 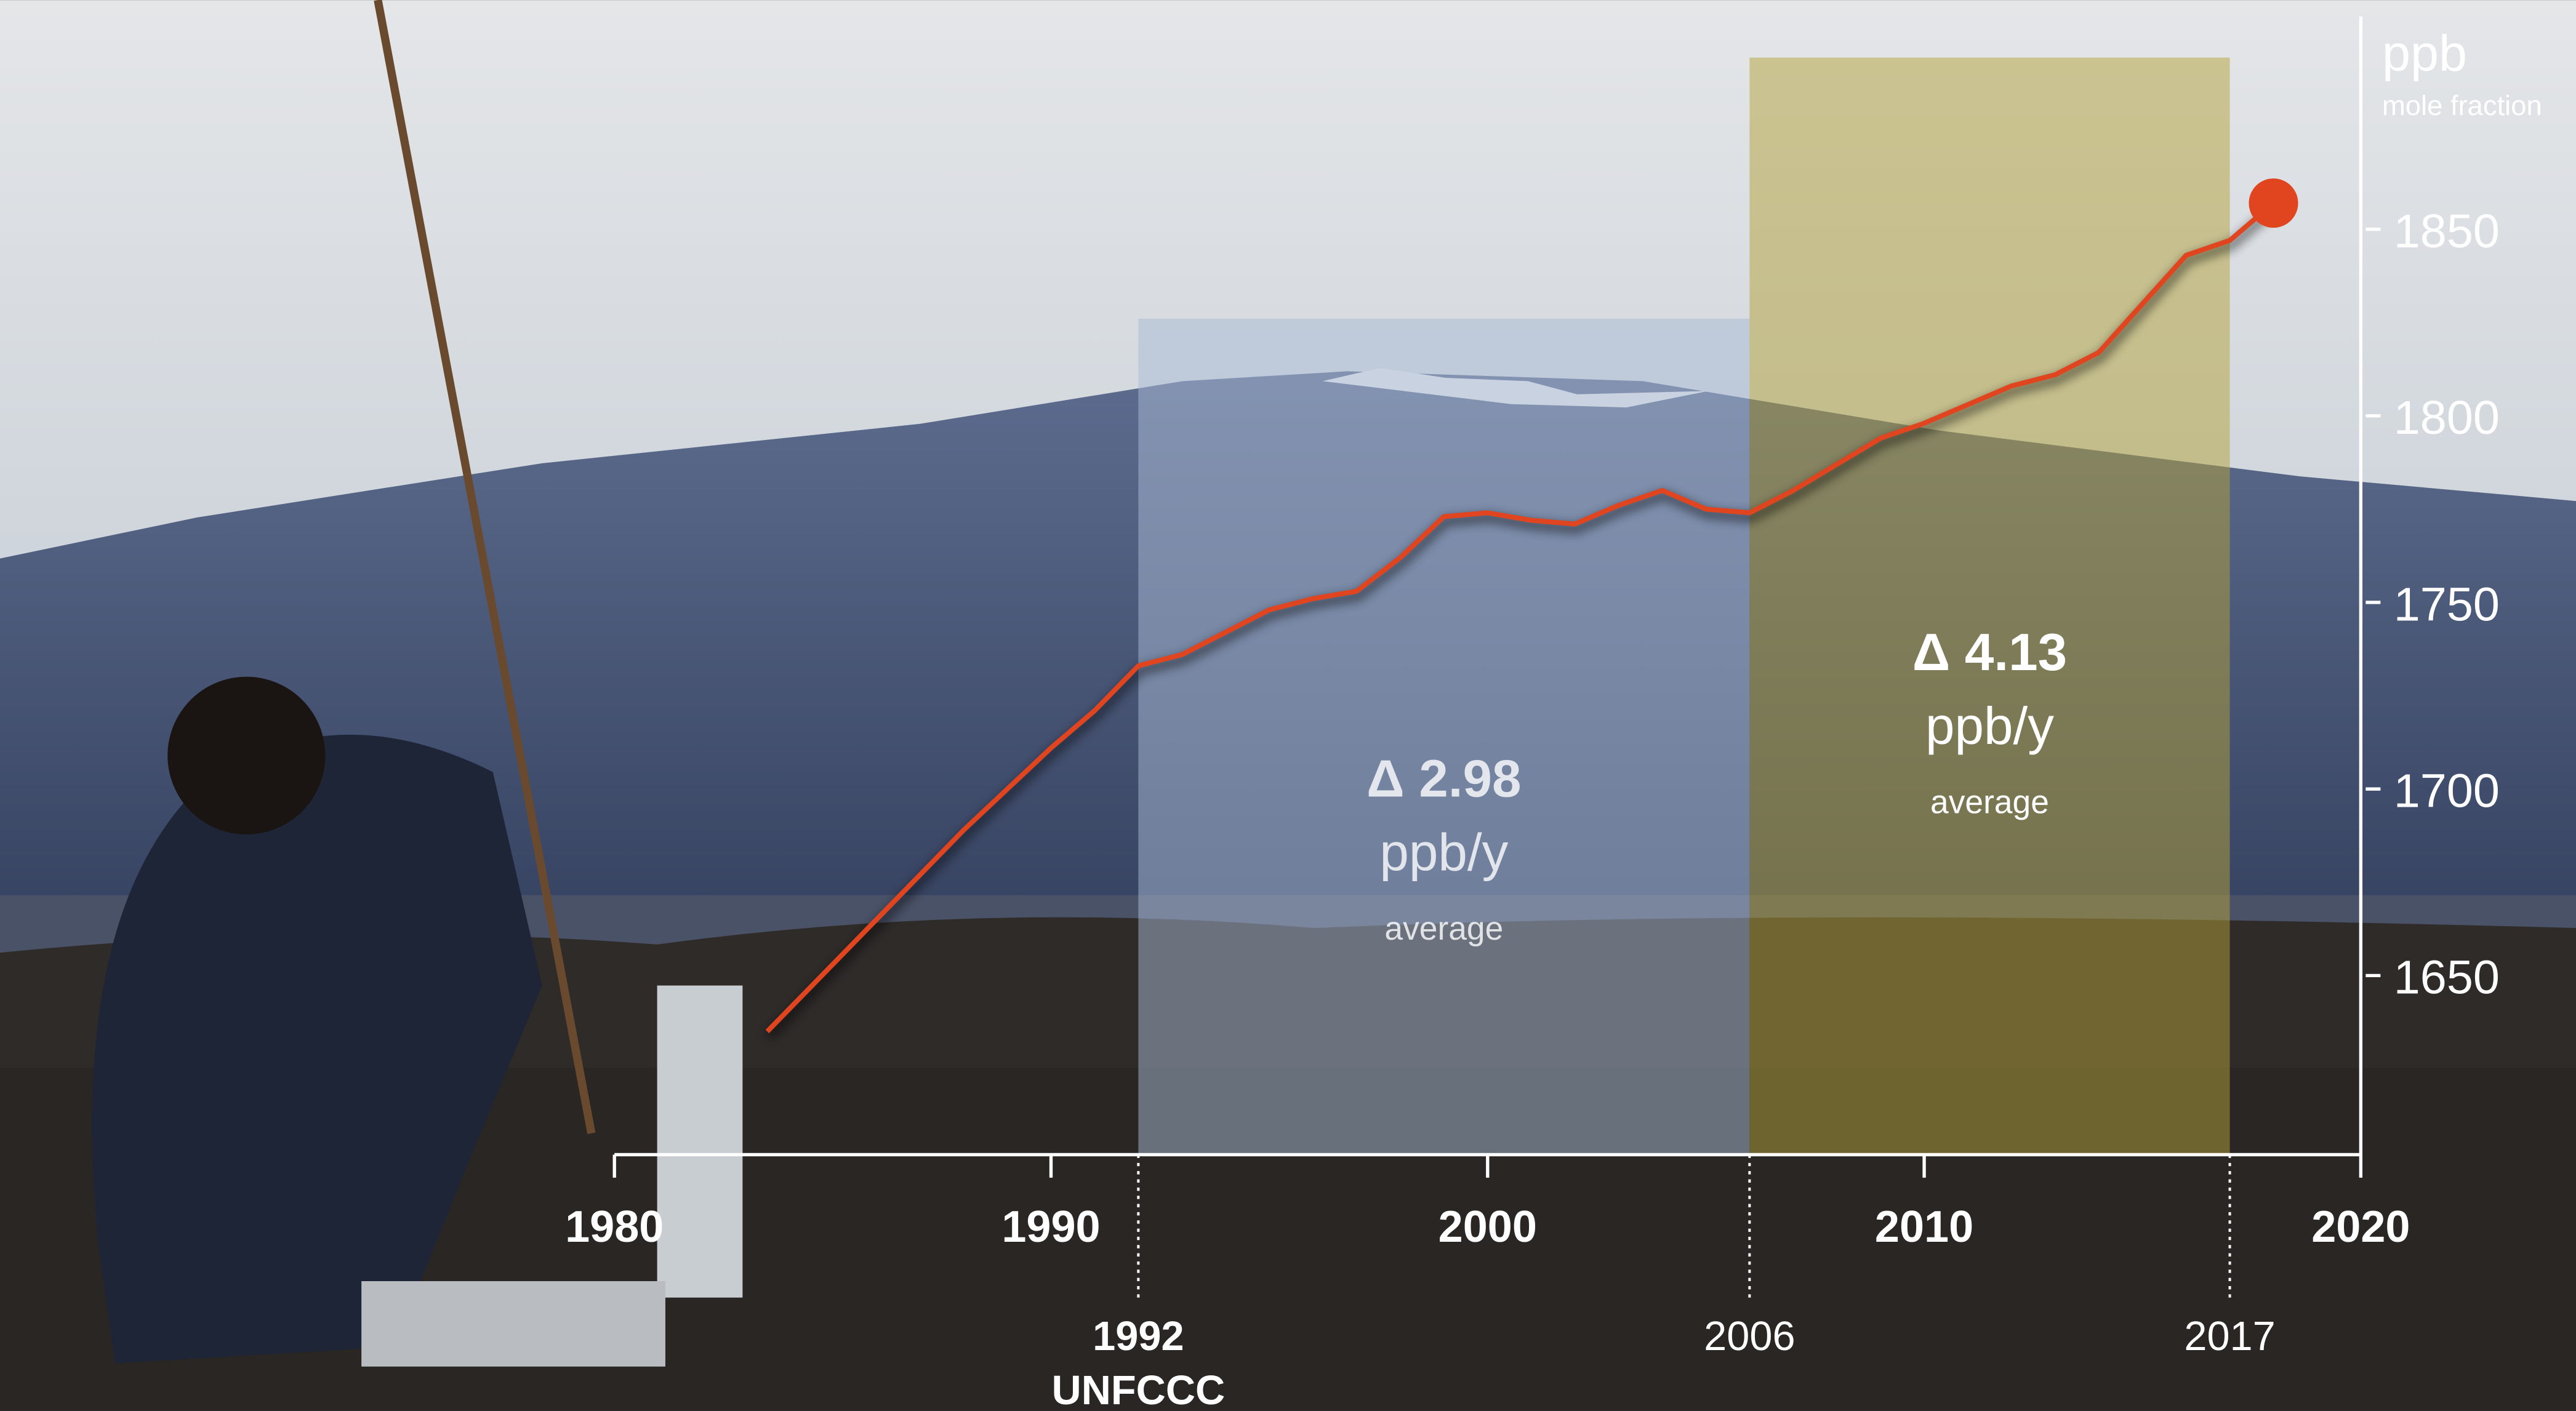 What do you see at coordinates (1138, 1336) in the screenshot?
I see `event-label: 1992` at bounding box center [1138, 1336].